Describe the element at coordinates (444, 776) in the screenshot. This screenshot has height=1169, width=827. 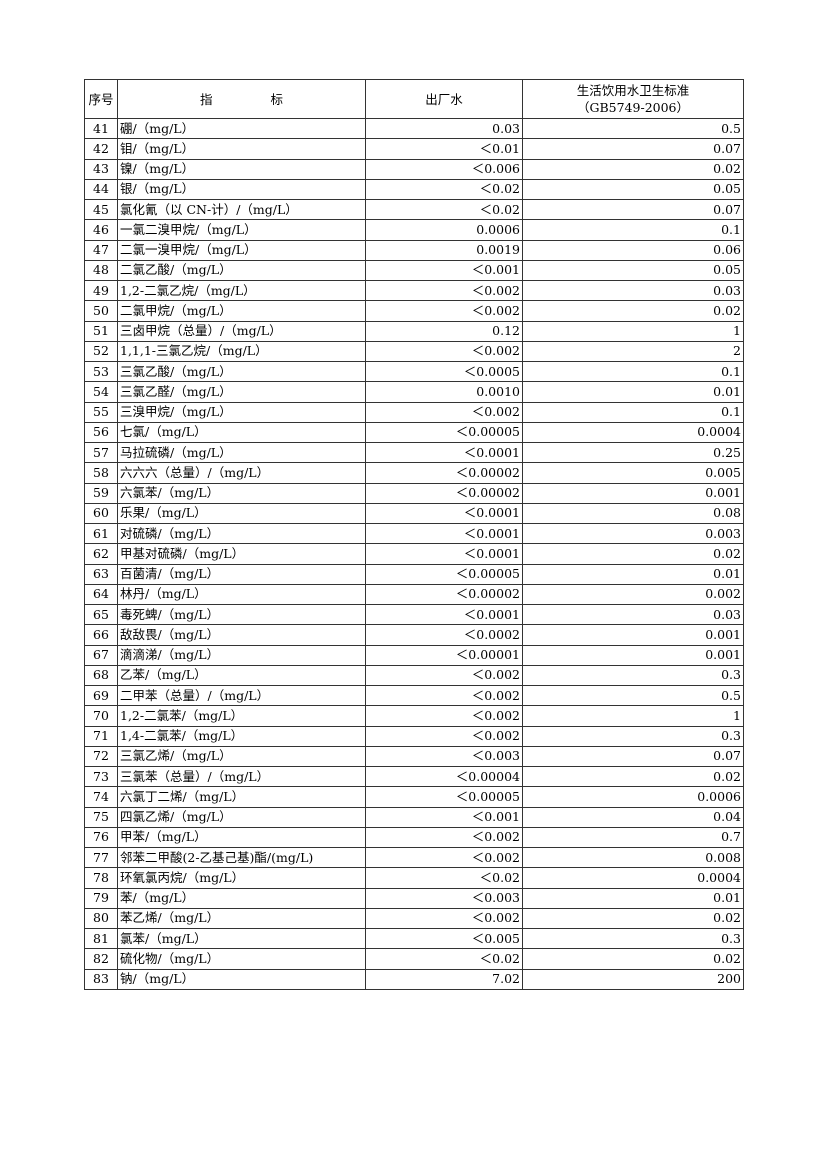
I see `factory-water-value: ＜0.00004` at that location.